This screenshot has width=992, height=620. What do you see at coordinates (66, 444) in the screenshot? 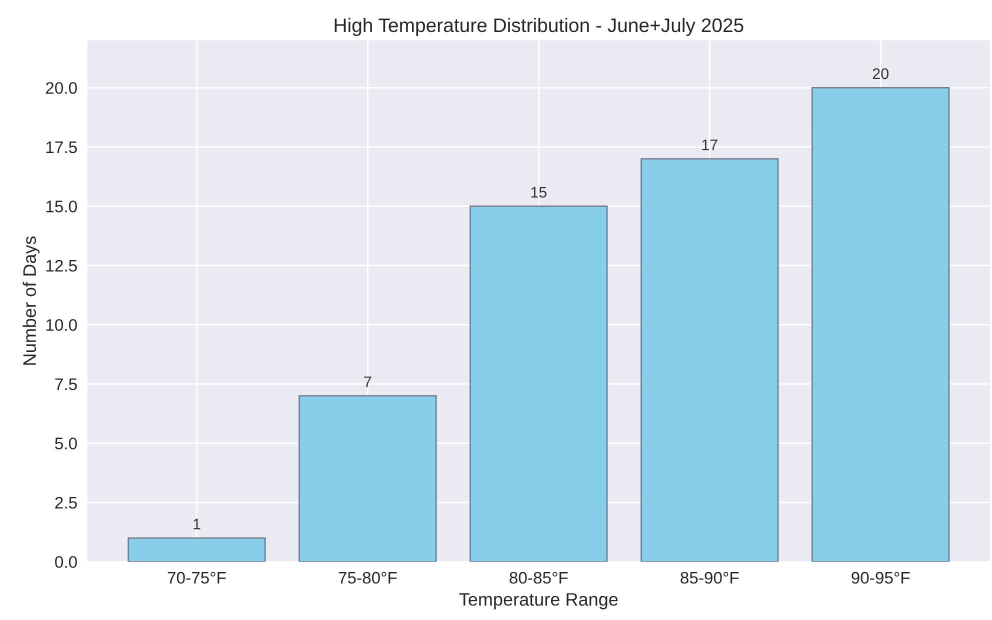
I see `y-tick-label: 5.0` at bounding box center [66, 444].